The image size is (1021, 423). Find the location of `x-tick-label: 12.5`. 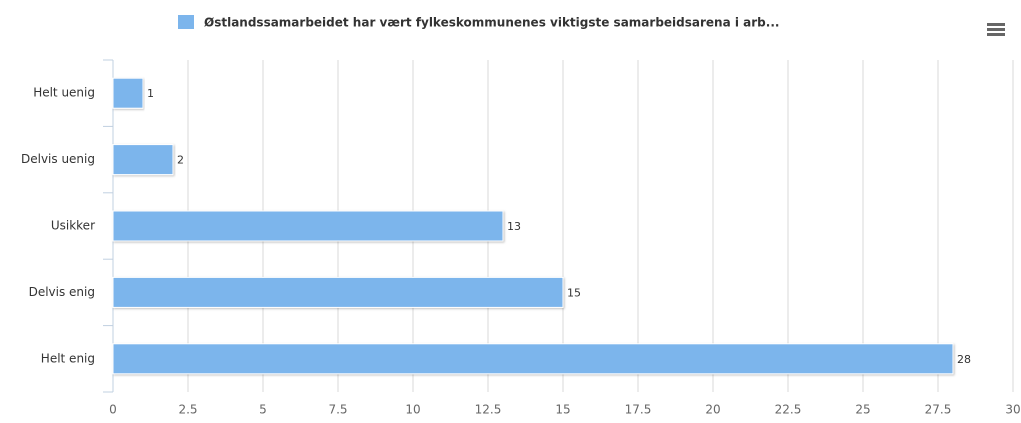

x-tick-label: 12.5 is located at coordinates (488, 410).